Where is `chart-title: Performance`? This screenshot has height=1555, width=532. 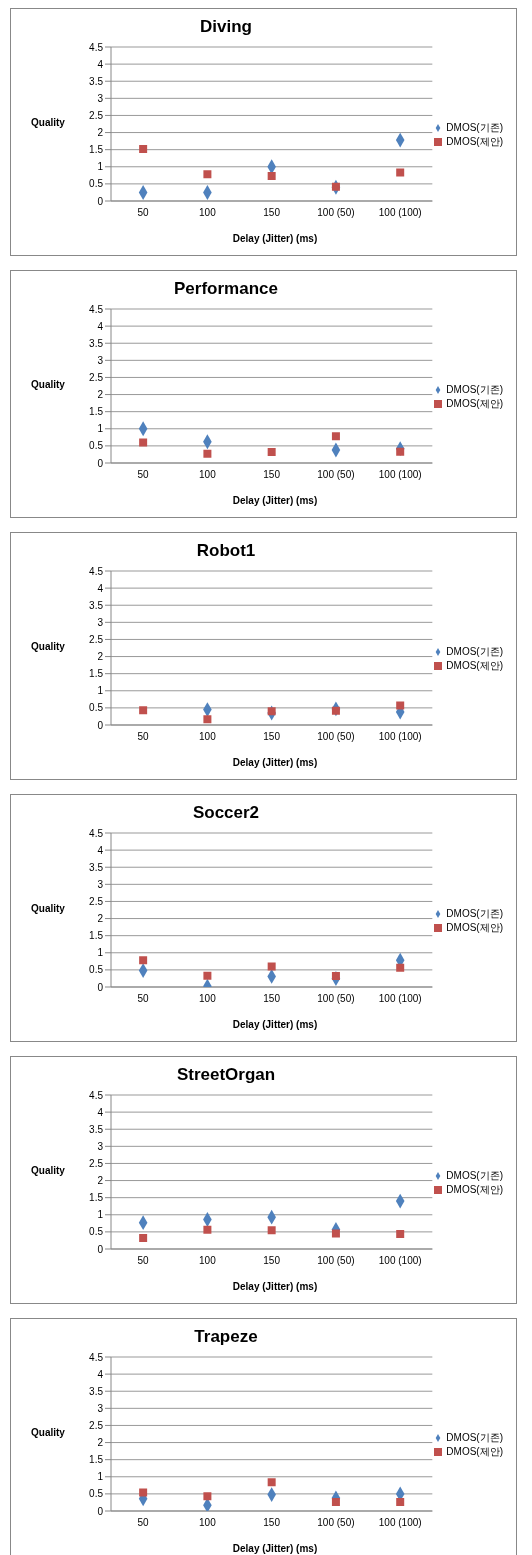
chart-title: Performance is located at coordinates (226, 289).